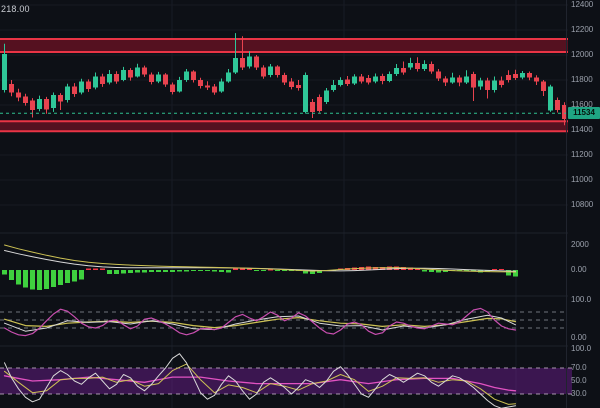 The image size is (600, 408). I want to click on resistance-zone, so click(284, 45).